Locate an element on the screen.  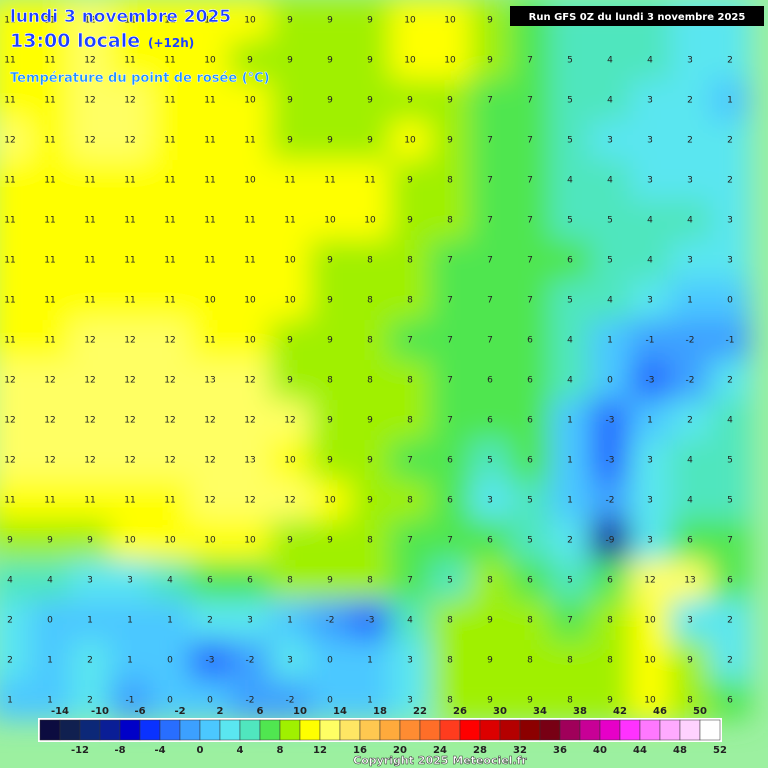
value: -1 is located at coordinates (130, 701).